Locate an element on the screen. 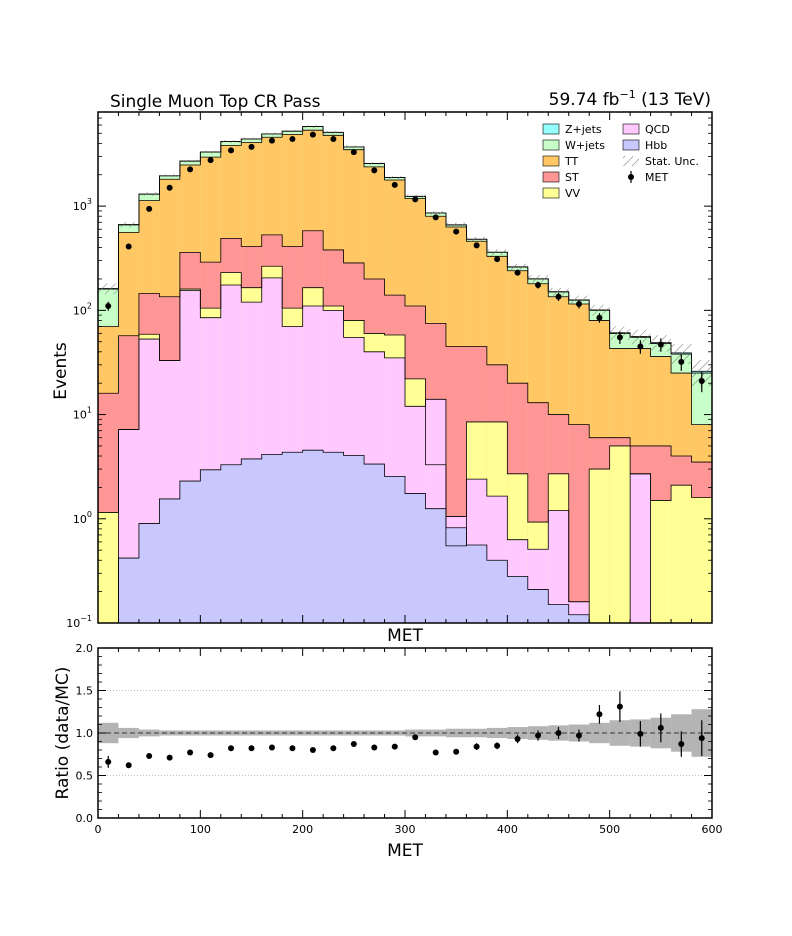 The width and height of the screenshot is (792, 936). main-ytick-label-4: 10³ is located at coordinates (82, 205).